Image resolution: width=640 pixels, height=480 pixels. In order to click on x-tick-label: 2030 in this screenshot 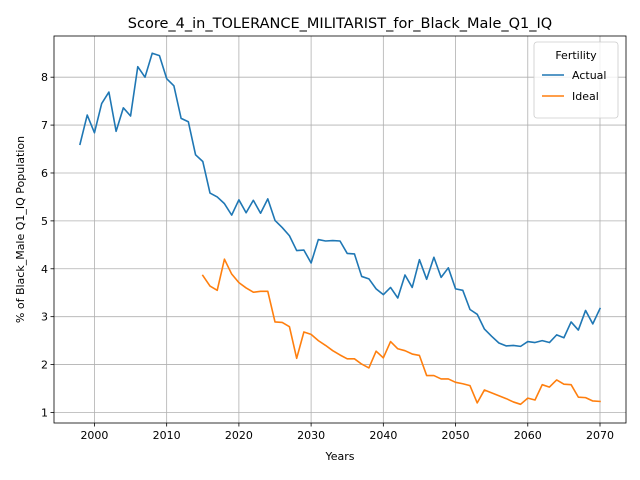, I will do `click(311, 435)`.